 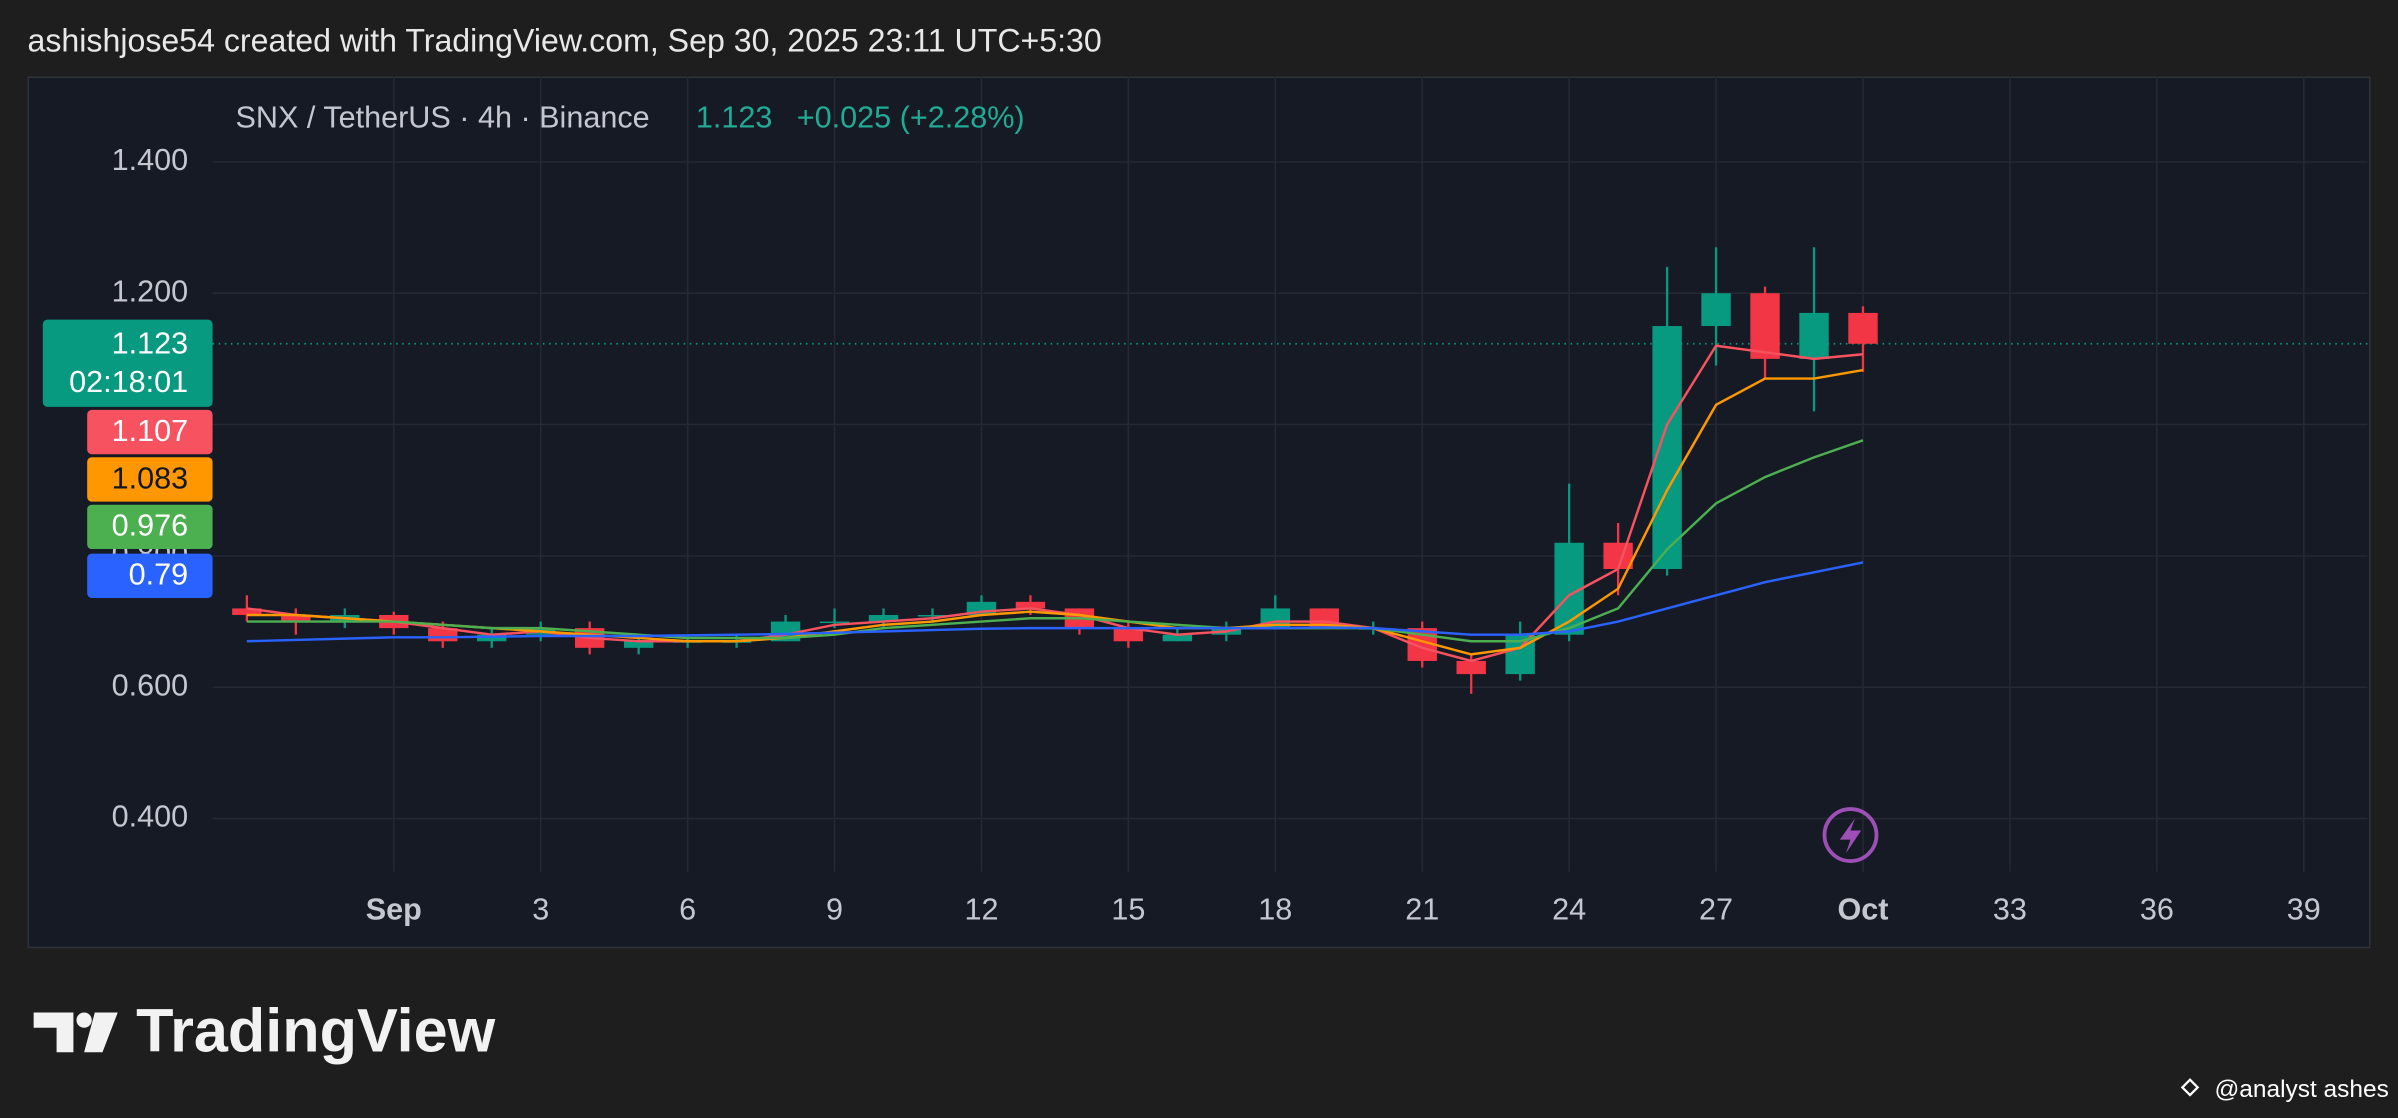 What do you see at coordinates (1422, 910) in the screenshot?
I see `x-tick-label: 21` at bounding box center [1422, 910].